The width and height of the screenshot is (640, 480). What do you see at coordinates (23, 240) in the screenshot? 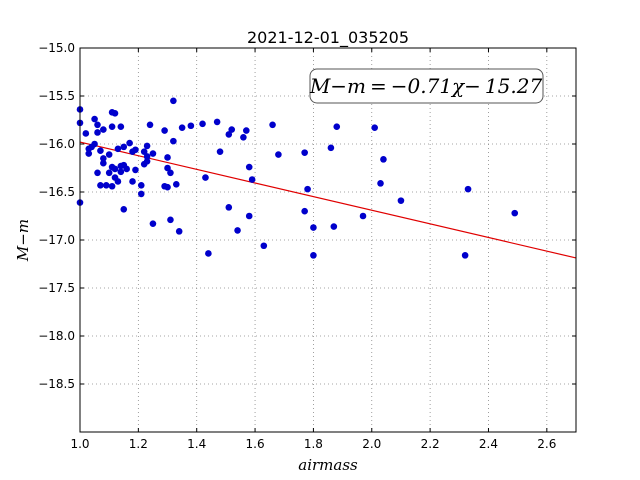
I see `y-axis-label: M−m` at bounding box center [23, 240].